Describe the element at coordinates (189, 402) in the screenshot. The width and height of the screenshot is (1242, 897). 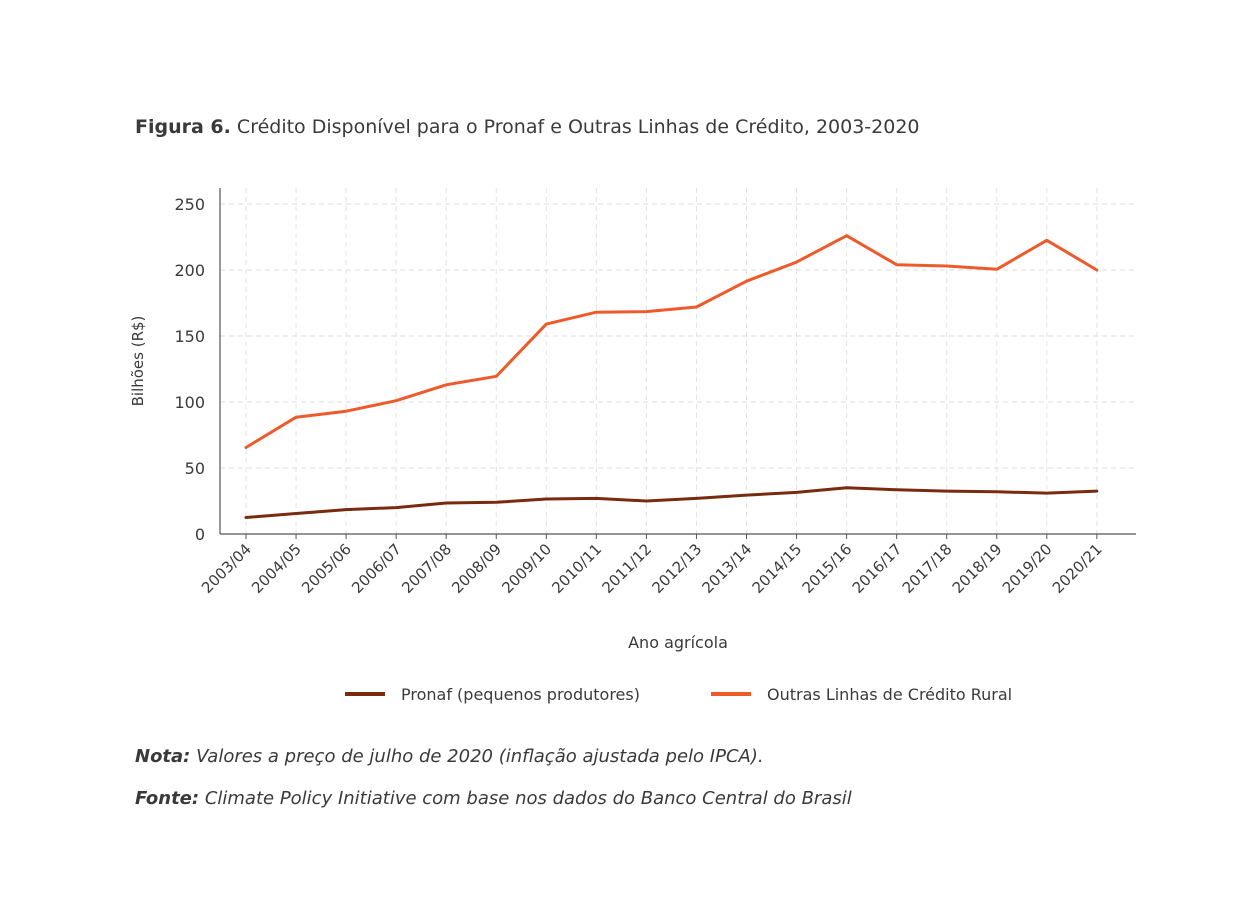
I see `y-tick-label: 100` at that location.